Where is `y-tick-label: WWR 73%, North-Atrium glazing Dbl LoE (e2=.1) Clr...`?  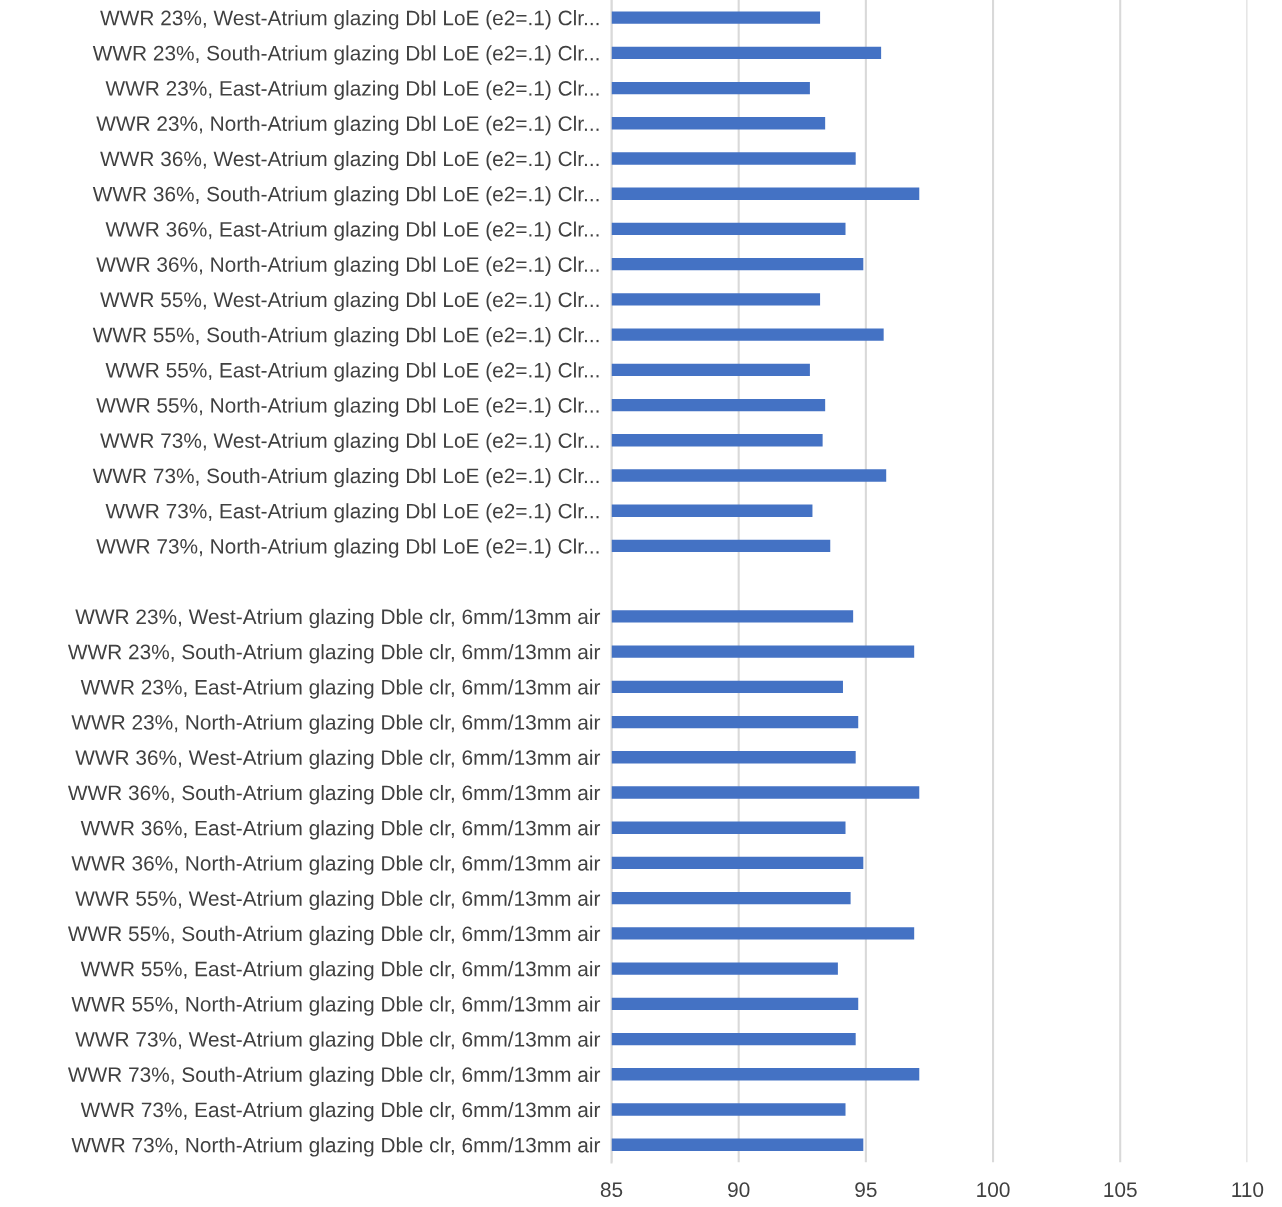 y-tick-label: WWR 73%, North-Atrium glazing Dbl LoE (e2=.1) Clr... is located at coordinates (347, 548).